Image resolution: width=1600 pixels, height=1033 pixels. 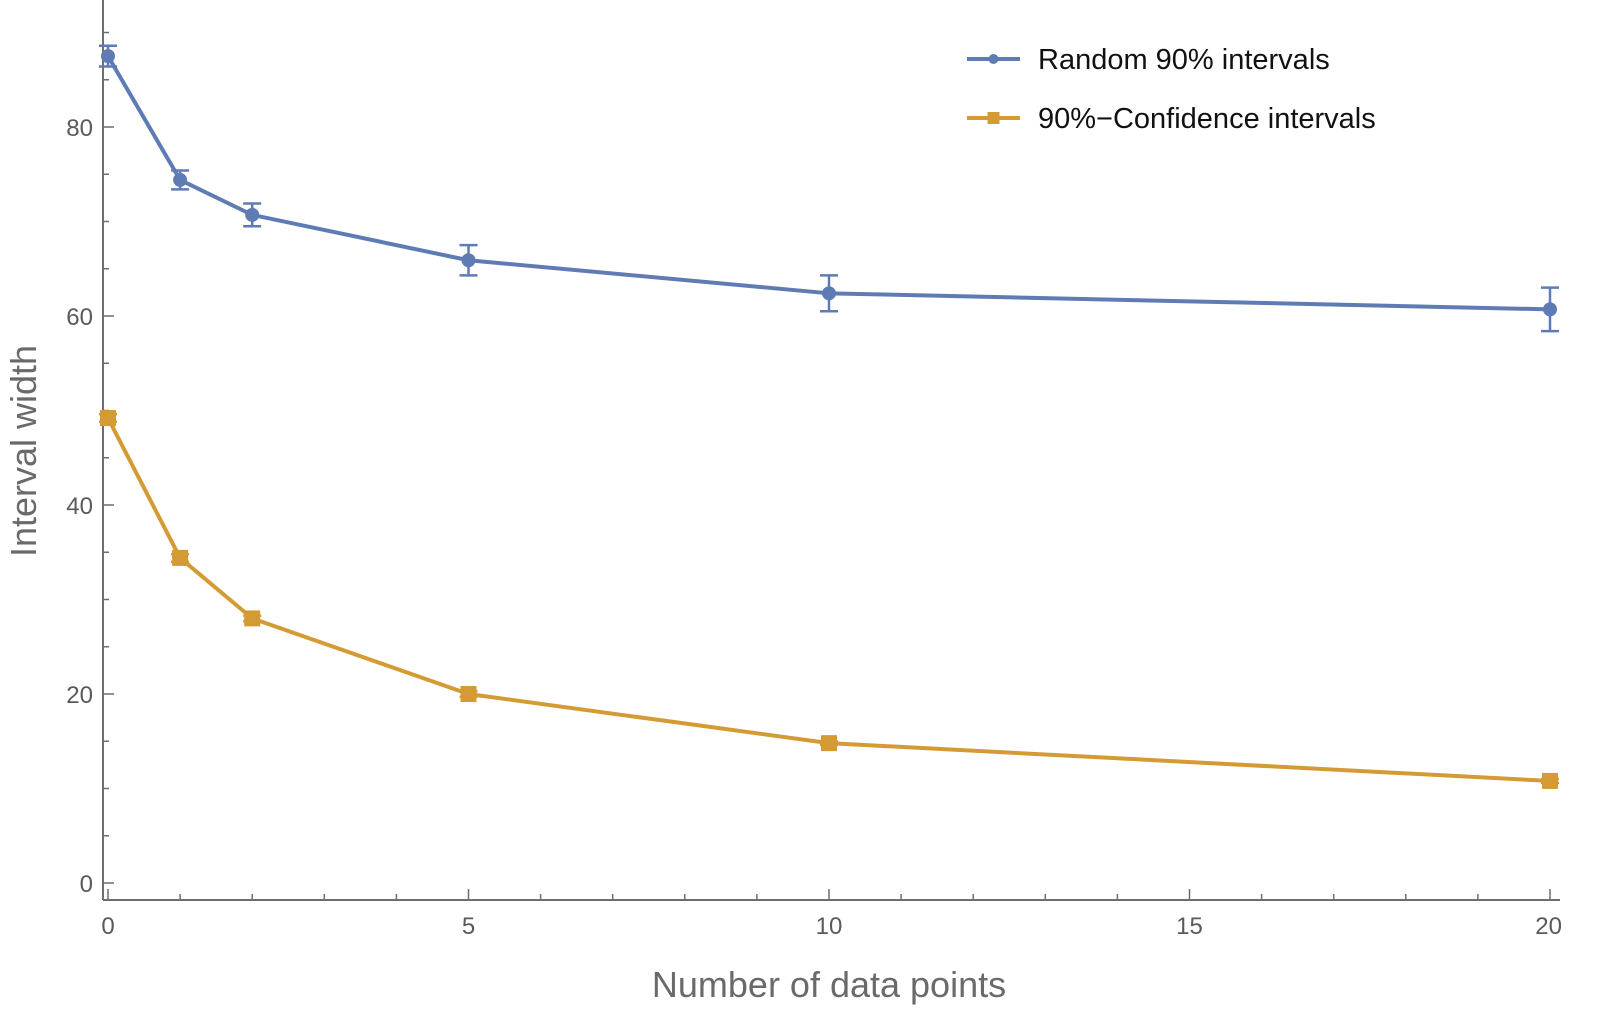 I want to click on x-tick-label: 15, so click(x=1189, y=926).